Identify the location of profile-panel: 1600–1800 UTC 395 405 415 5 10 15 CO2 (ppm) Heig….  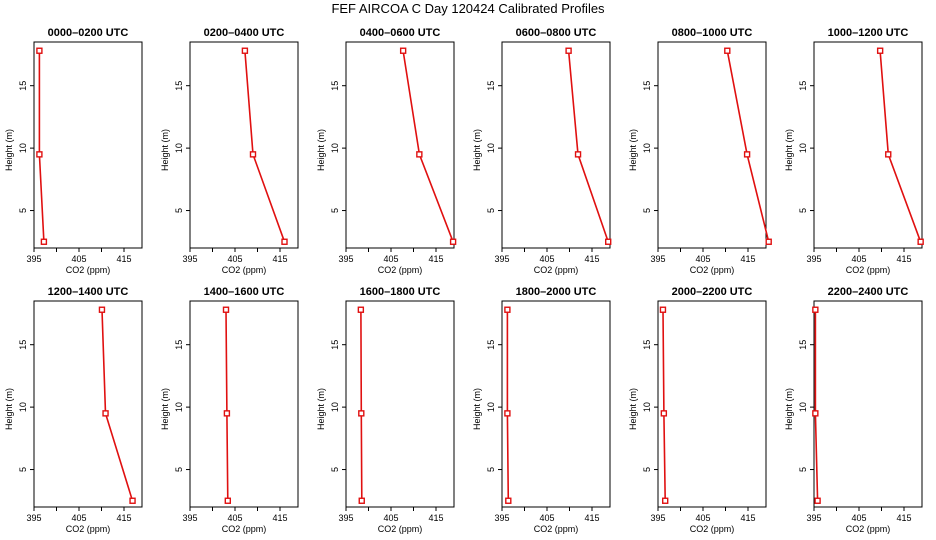
(385, 410).